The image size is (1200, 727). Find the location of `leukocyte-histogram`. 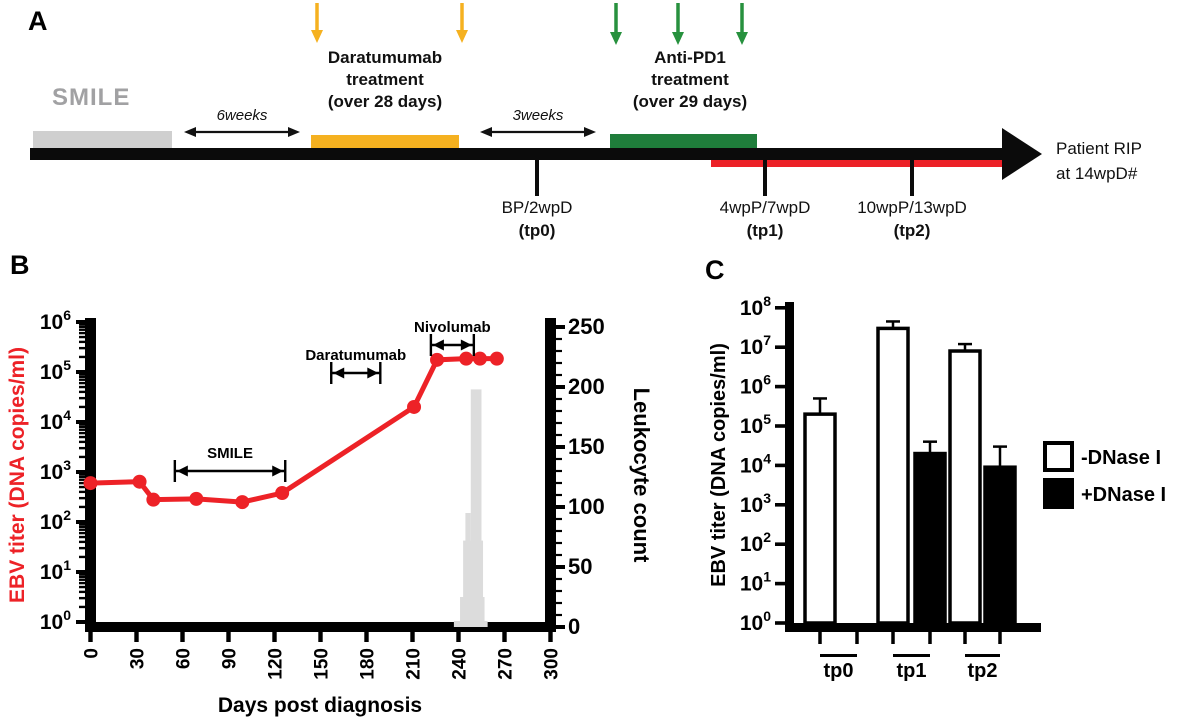

leukocyte-histogram is located at coordinates (470, 508).